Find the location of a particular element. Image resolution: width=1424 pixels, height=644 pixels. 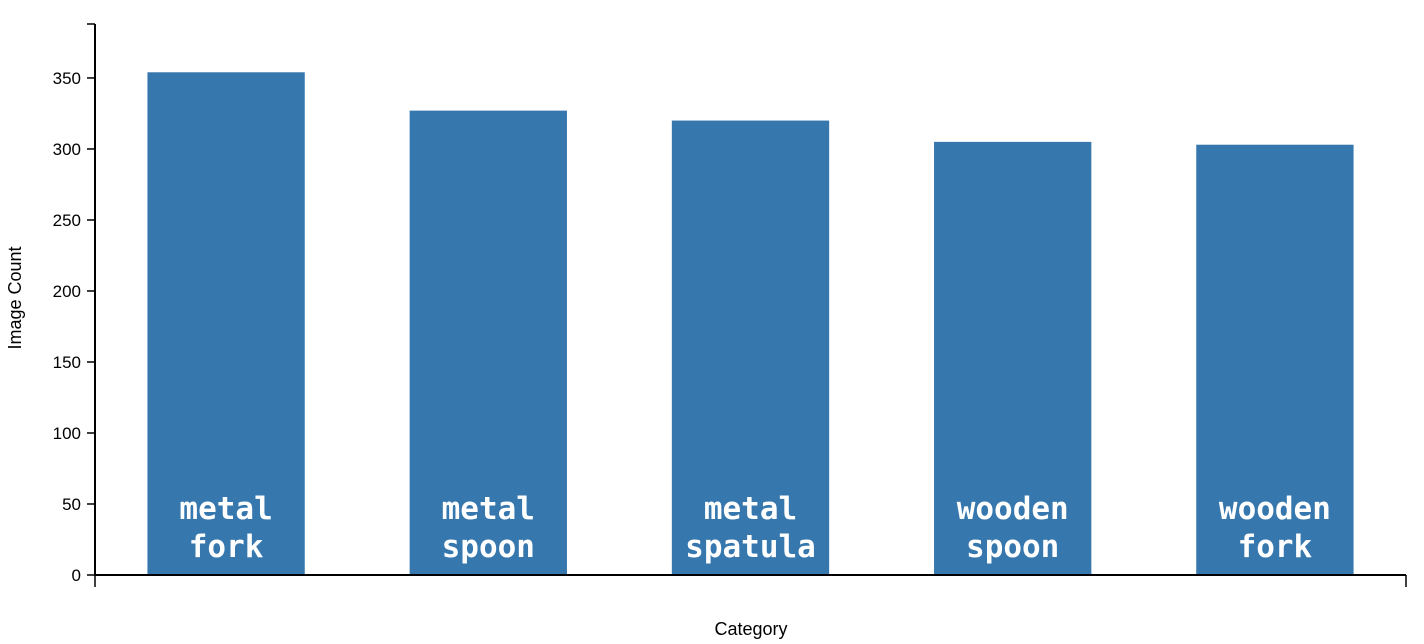

bar-label-4: wooden fork is located at coordinates (1275, 528).